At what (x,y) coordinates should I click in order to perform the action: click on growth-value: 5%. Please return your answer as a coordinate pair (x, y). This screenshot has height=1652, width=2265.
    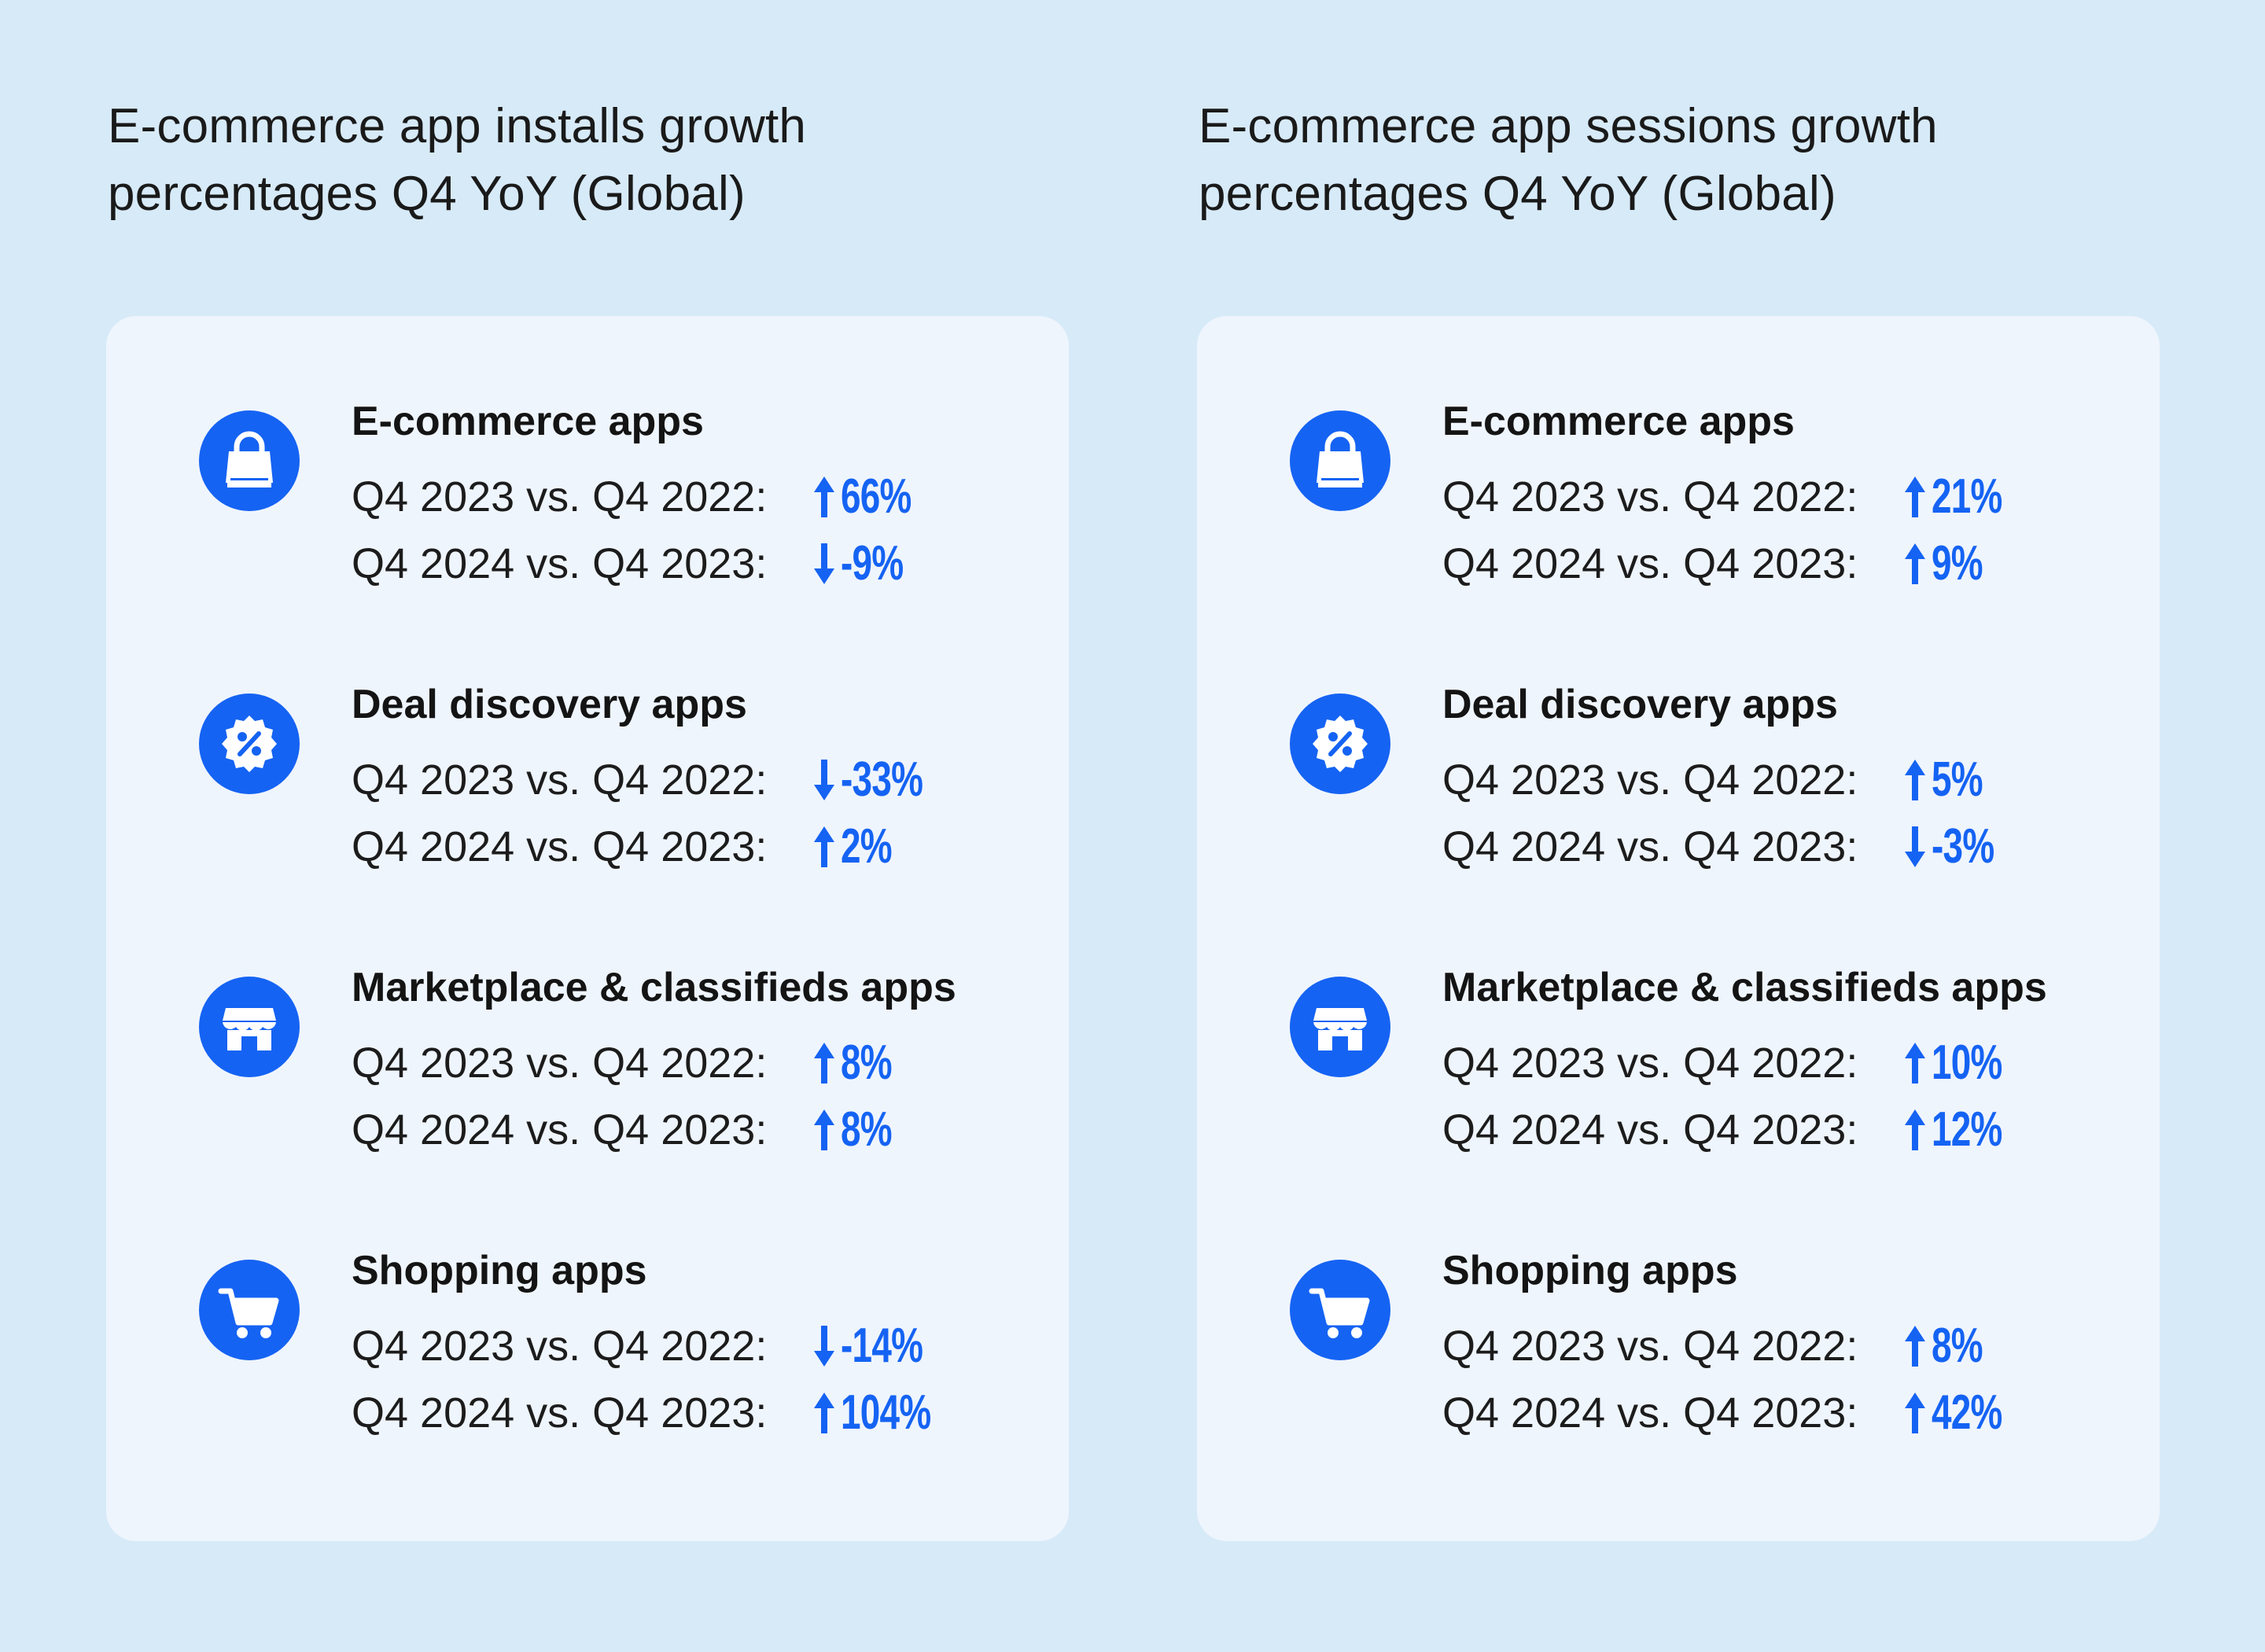
    Looking at the image, I should click on (1952, 780).